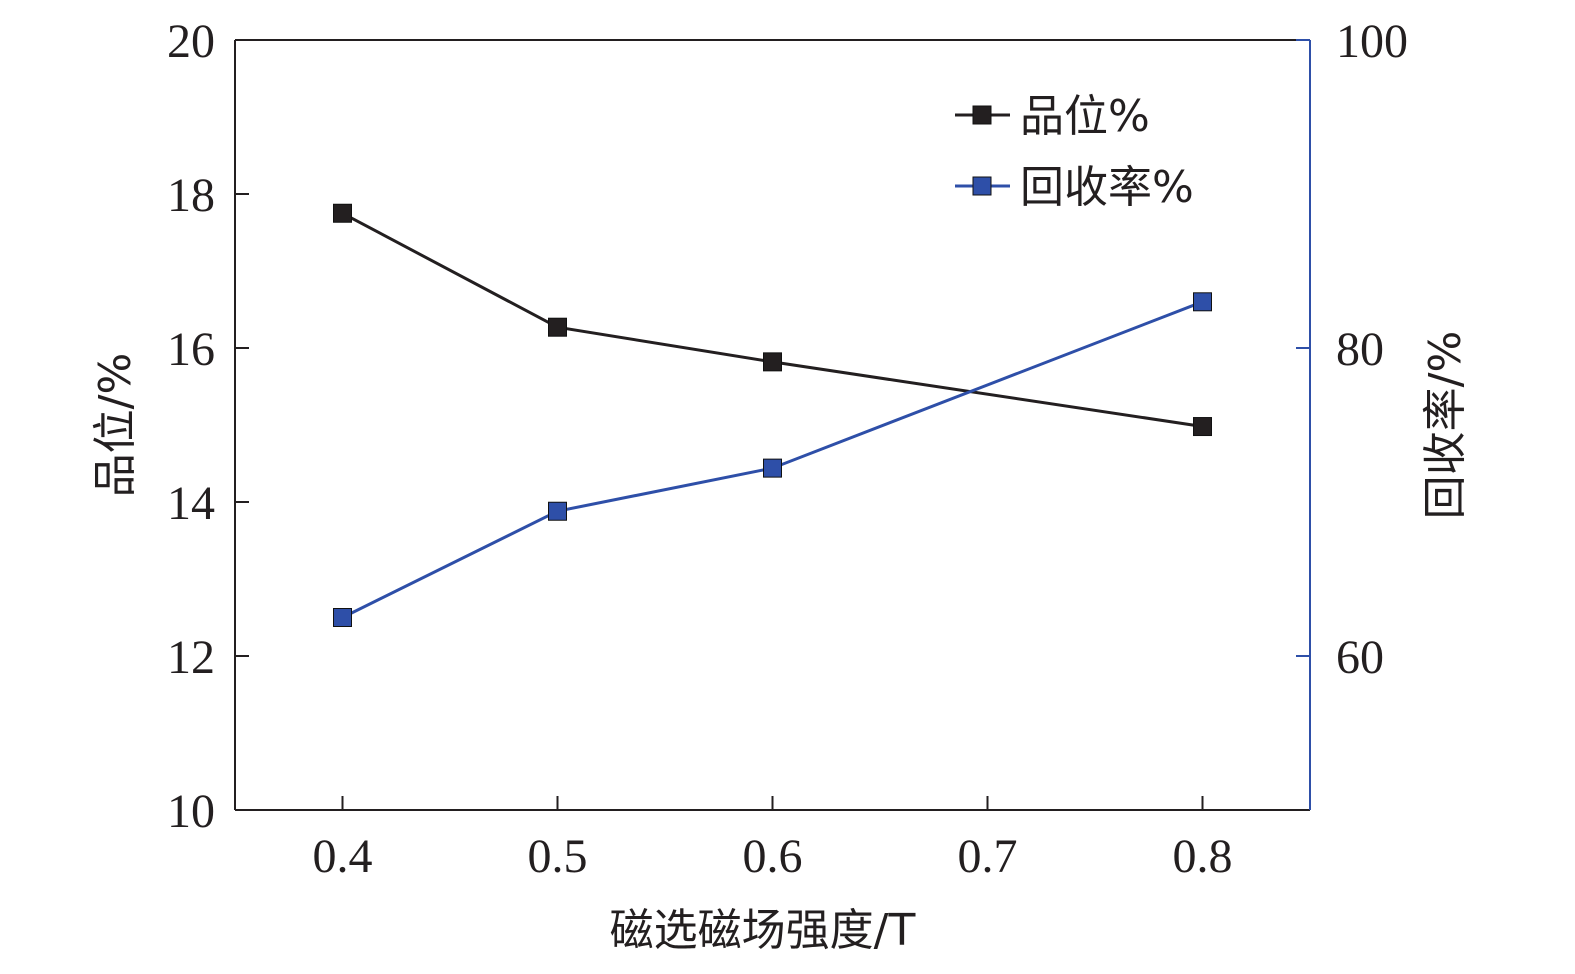 The height and width of the screenshot is (974, 1575). Describe the element at coordinates (773, 856) in the screenshot. I see `x-tick-label: 0.6` at that location.